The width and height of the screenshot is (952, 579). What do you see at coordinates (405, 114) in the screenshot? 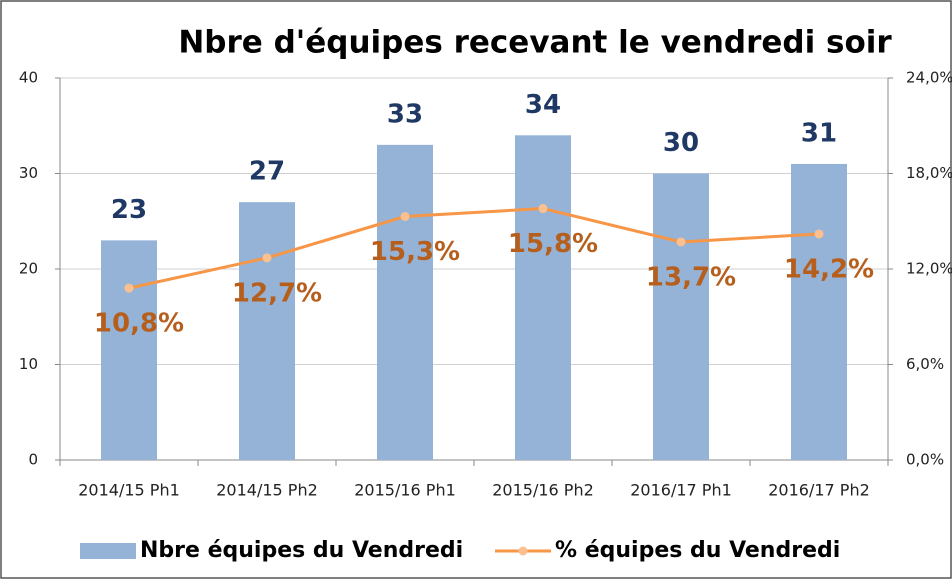
I see `bar-value-label: 33` at bounding box center [405, 114].